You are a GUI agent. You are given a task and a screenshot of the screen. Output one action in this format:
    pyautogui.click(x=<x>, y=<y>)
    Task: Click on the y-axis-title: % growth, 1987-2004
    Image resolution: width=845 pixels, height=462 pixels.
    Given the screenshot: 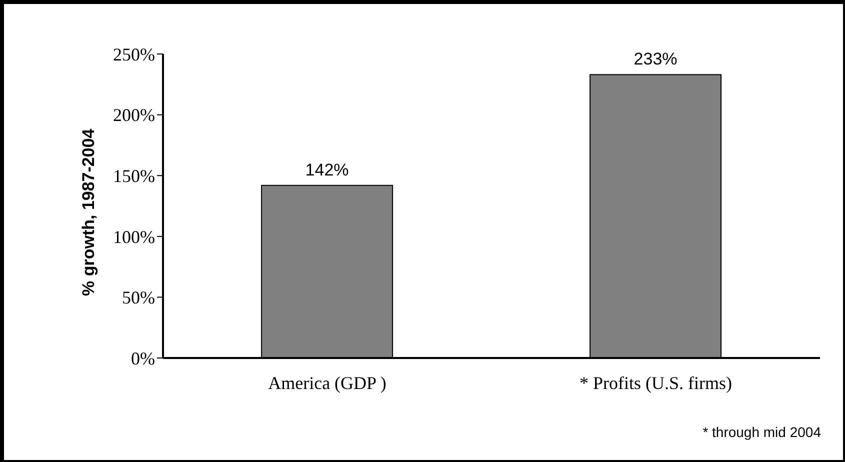 What is the action you would take?
    pyautogui.click(x=88, y=212)
    